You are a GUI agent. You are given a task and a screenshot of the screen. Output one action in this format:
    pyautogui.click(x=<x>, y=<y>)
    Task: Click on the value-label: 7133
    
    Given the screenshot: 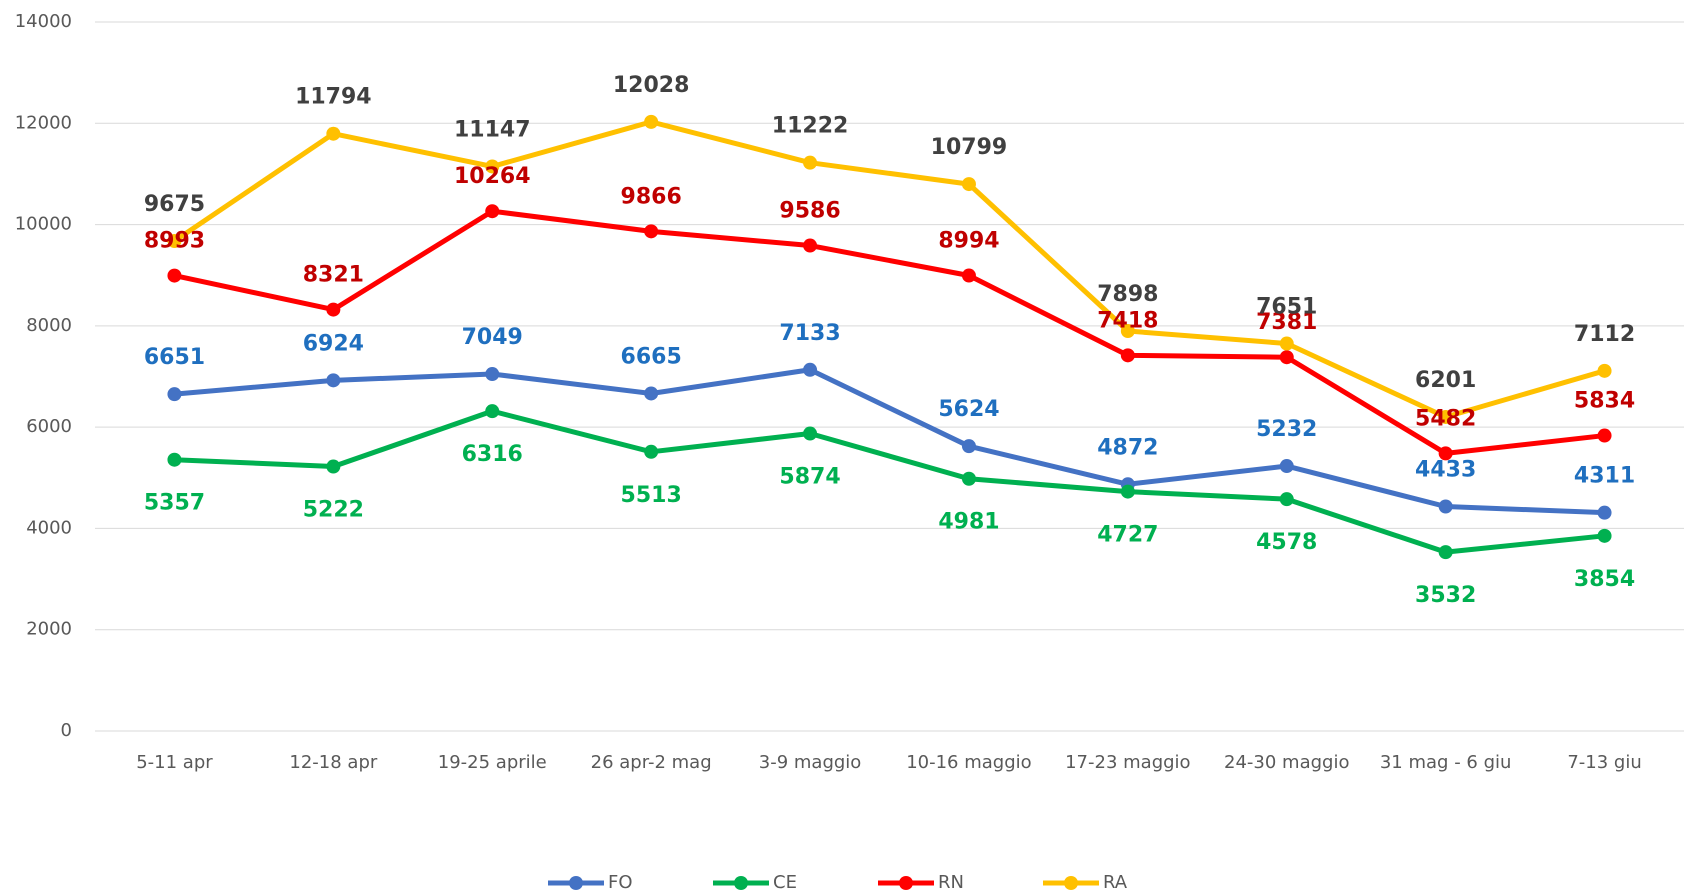 What is the action you would take?
    pyautogui.click(x=809, y=333)
    